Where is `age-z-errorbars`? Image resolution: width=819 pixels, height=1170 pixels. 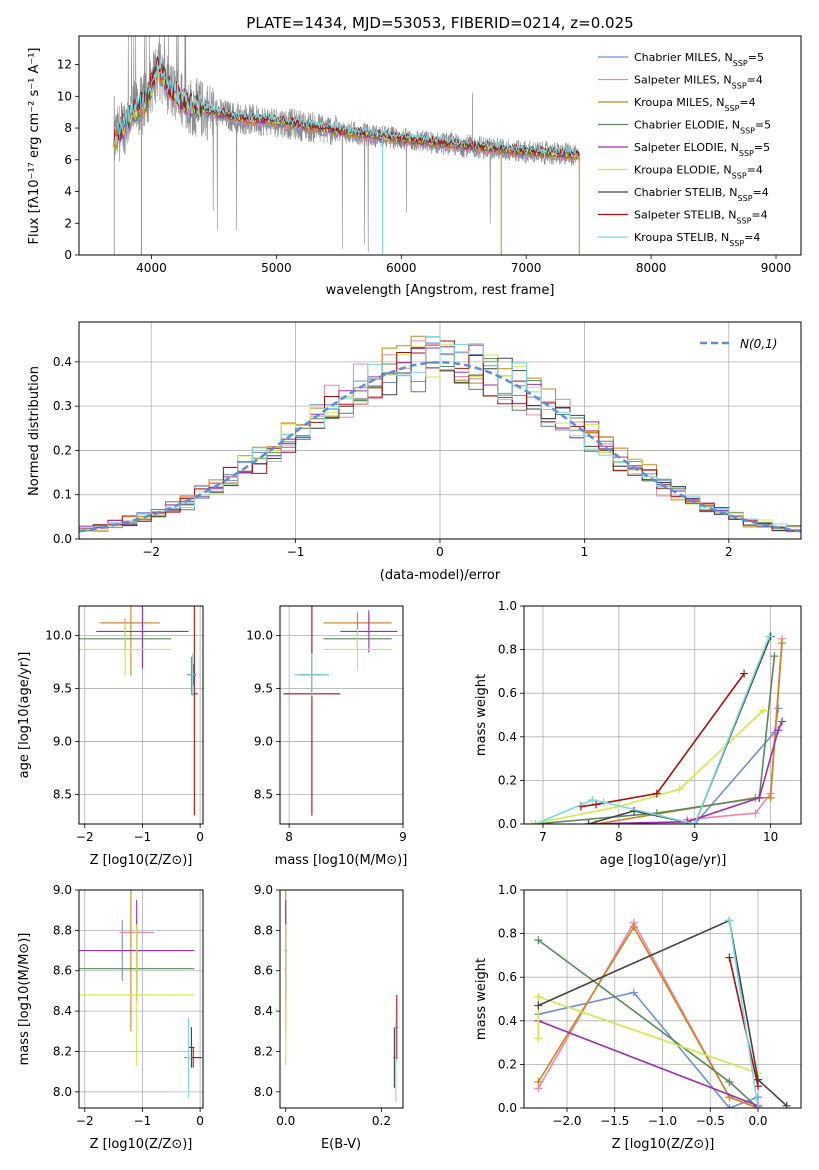
age-z-errorbars is located at coordinates (138, 711).